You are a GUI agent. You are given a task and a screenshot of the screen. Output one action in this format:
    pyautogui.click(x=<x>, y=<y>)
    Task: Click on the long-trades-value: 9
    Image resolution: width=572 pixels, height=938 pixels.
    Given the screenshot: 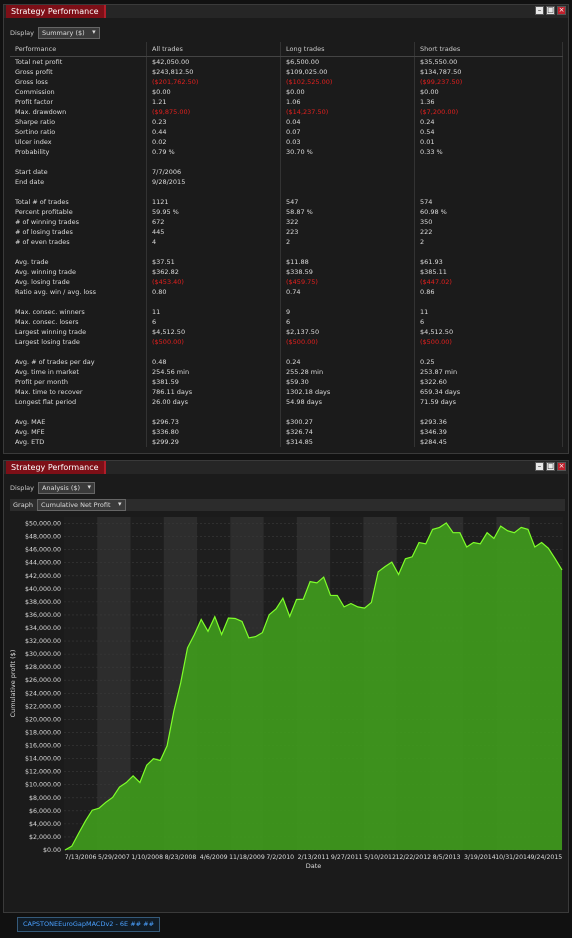 What is the action you would take?
    pyautogui.click(x=347, y=312)
    